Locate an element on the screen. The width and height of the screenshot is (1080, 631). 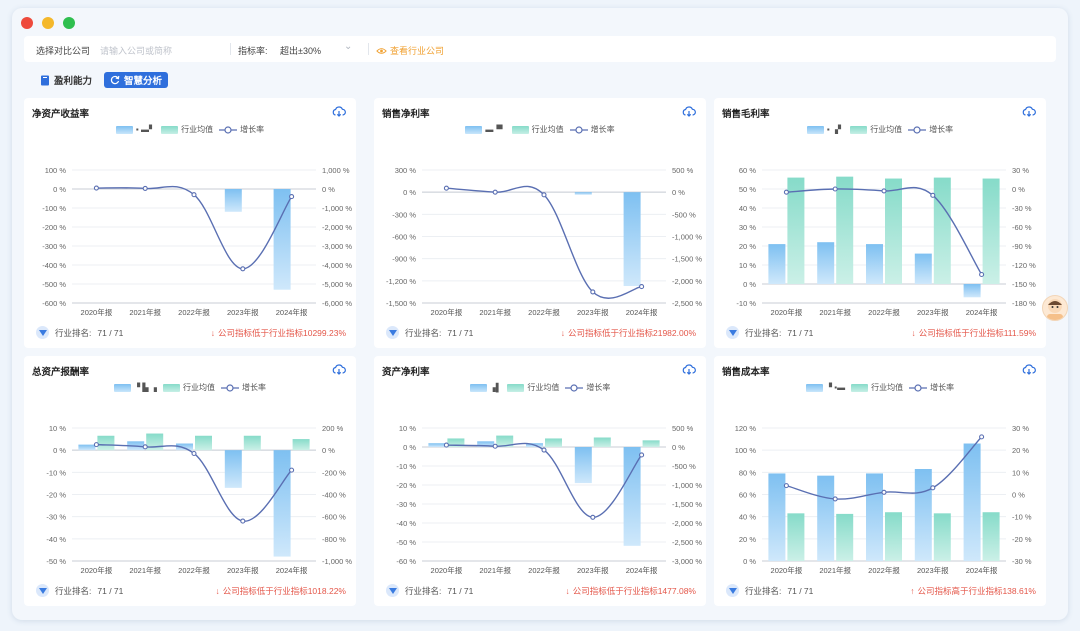
tab-smart-analysis: 智慧分析 is located at coordinates (136, 80).